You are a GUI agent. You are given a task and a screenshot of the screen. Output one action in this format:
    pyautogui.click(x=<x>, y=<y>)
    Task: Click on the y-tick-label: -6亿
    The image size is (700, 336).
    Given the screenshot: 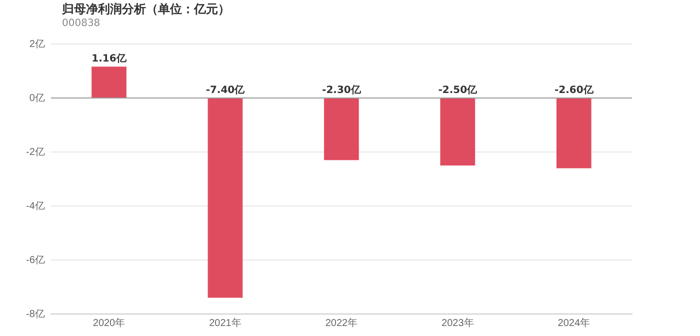 What is the action you would take?
    pyautogui.click(x=35, y=260)
    